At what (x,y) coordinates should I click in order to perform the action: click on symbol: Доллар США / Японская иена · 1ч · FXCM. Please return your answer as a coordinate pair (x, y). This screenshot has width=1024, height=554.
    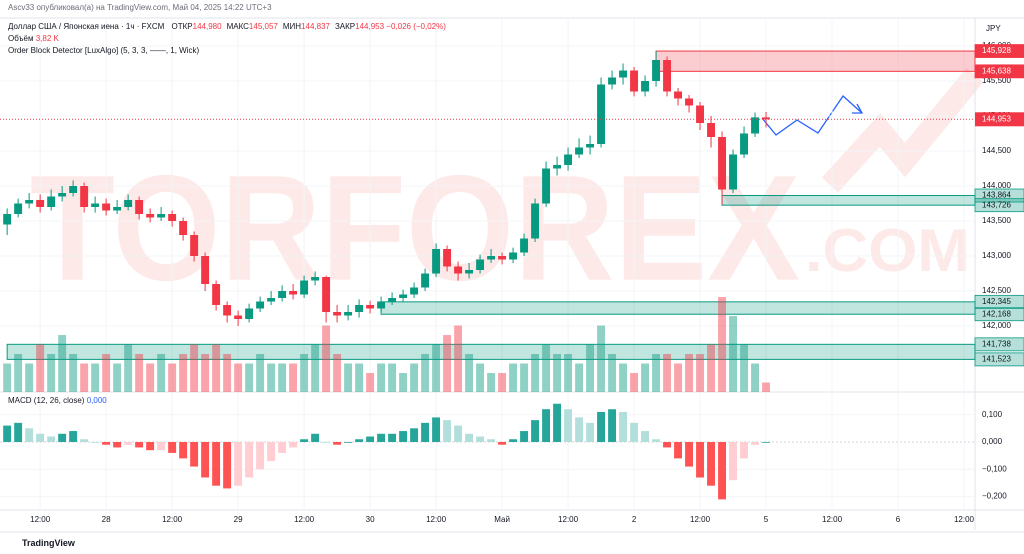
    Looking at the image, I should click on (86, 26).